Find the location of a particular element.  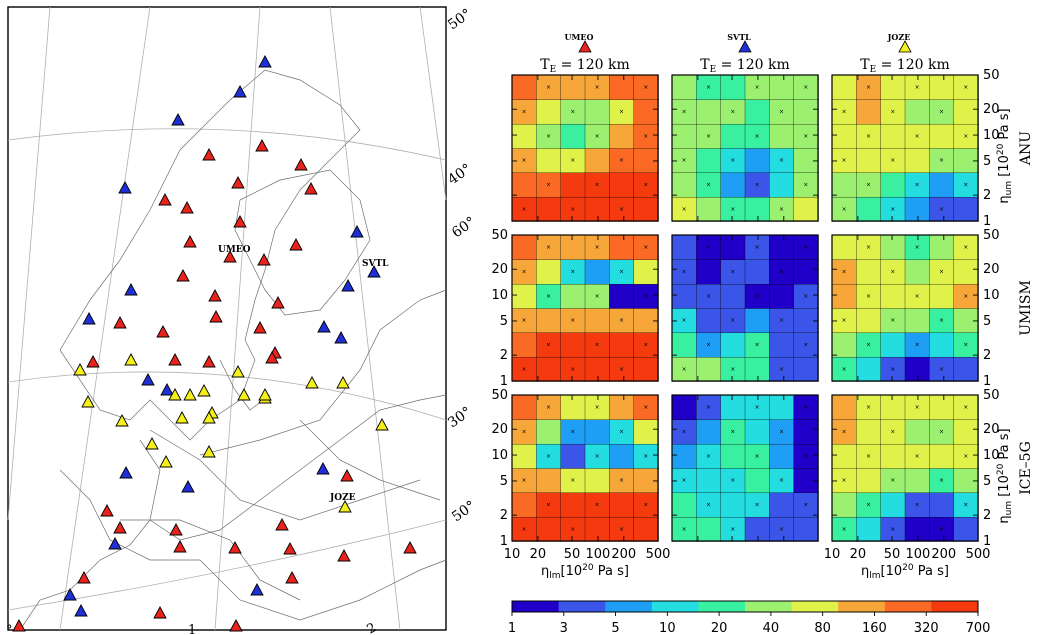

colorbar-frame is located at coordinates (745, 606).